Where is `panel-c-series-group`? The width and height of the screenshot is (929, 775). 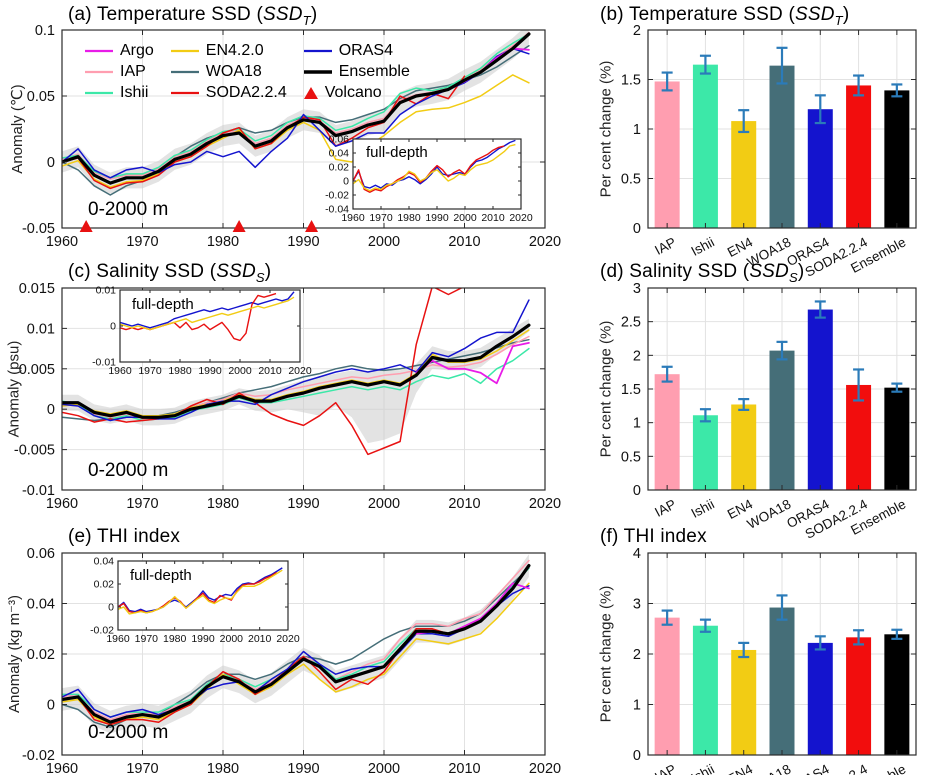 panel-c-series-group is located at coordinates (296, 372).